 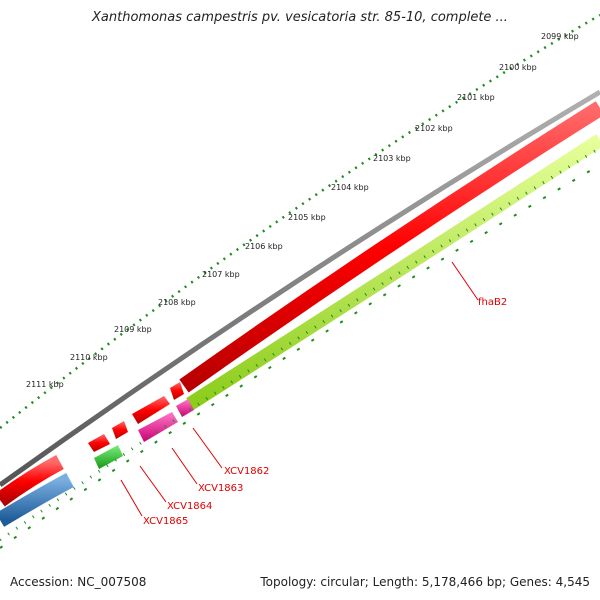 What do you see at coordinates (350, 187) in the screenshot?
I see `tick-label: 2104 kbp` at bounding box center [350, 187].